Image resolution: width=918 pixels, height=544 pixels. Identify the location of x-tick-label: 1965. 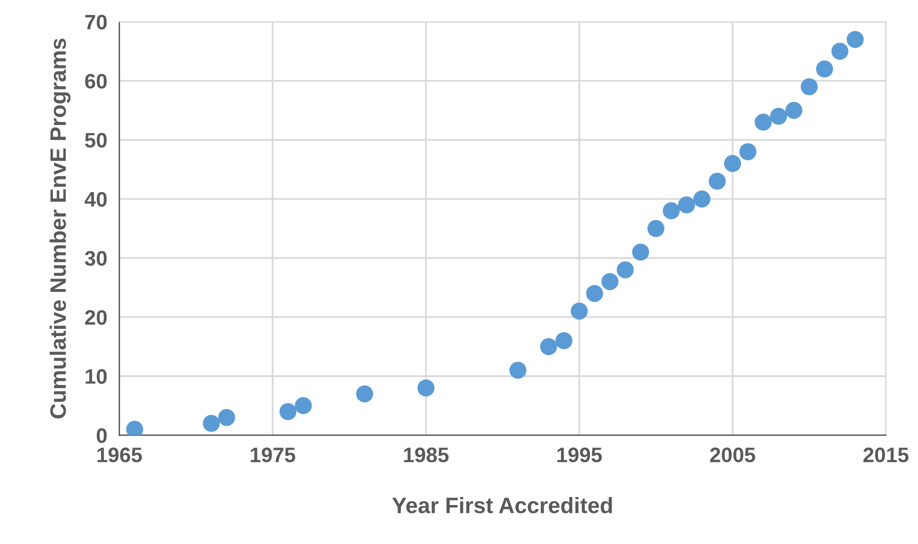
(119, 455).